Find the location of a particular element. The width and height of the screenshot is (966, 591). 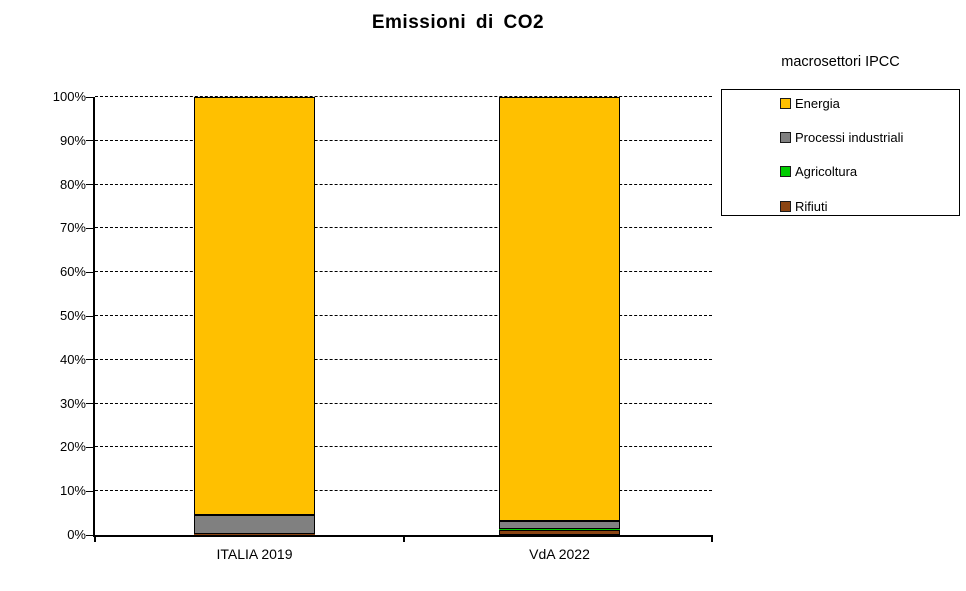

legend-title: macrosettori IPCC is located at coordinates (840, 62).